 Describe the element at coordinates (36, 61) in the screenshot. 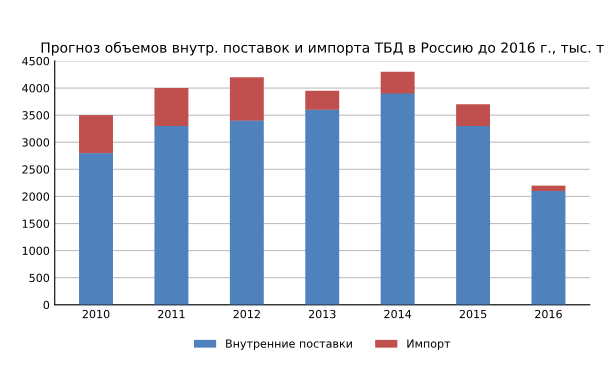

I see `y-tick-label: 4500` at that location.